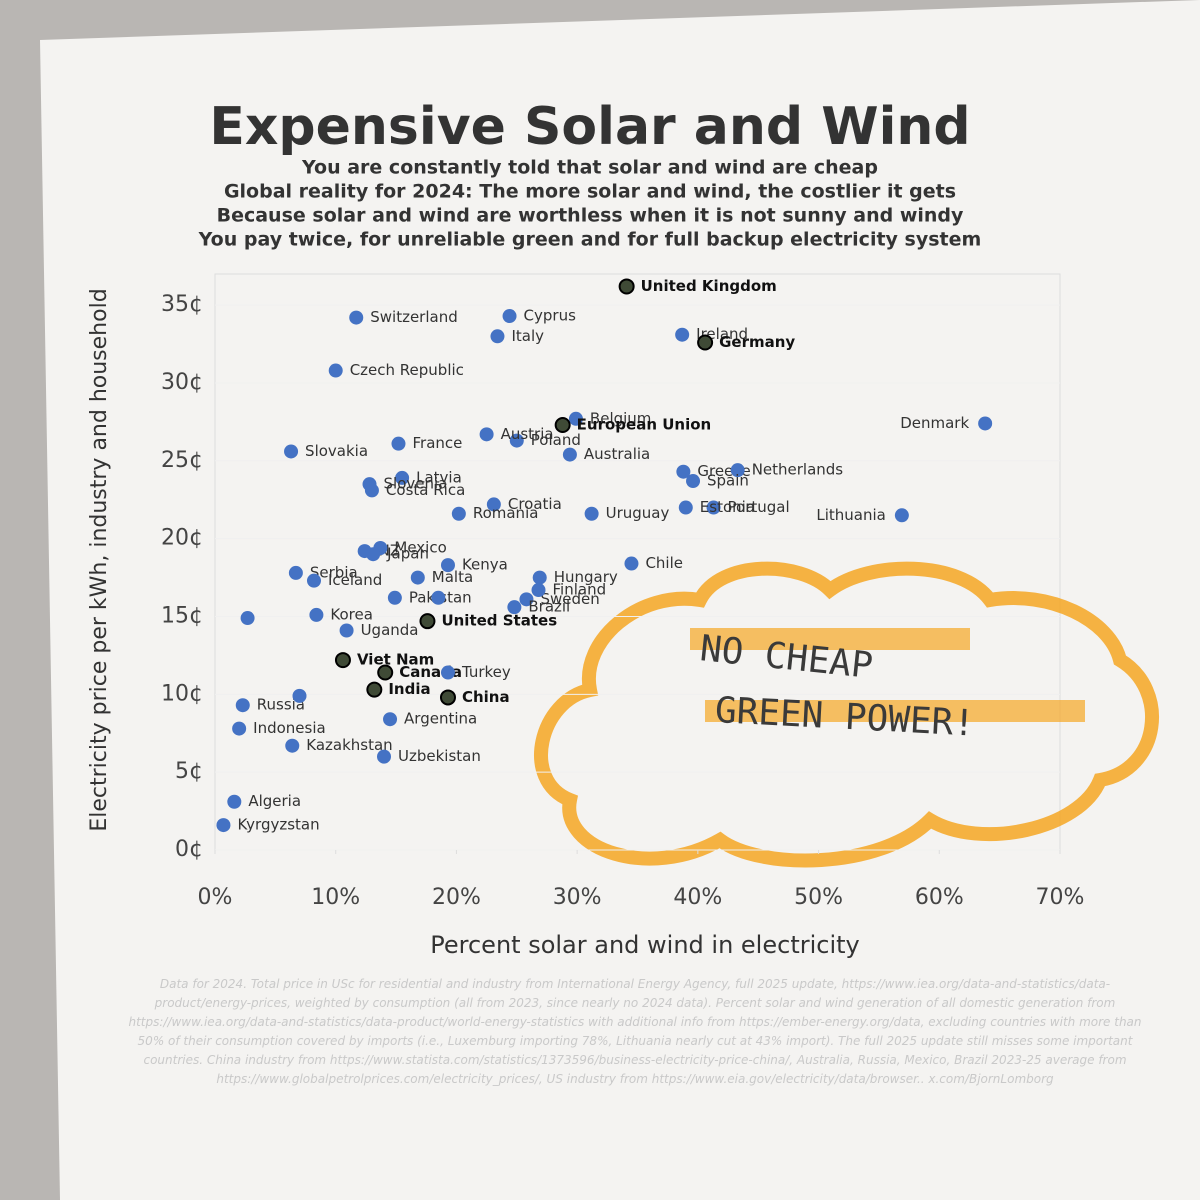 The height and width of the screenshot is (1200, 1200). Describe the element at coordinates (215, 897) in the screenshot. I see `x-tick-label: 0%` at that location.